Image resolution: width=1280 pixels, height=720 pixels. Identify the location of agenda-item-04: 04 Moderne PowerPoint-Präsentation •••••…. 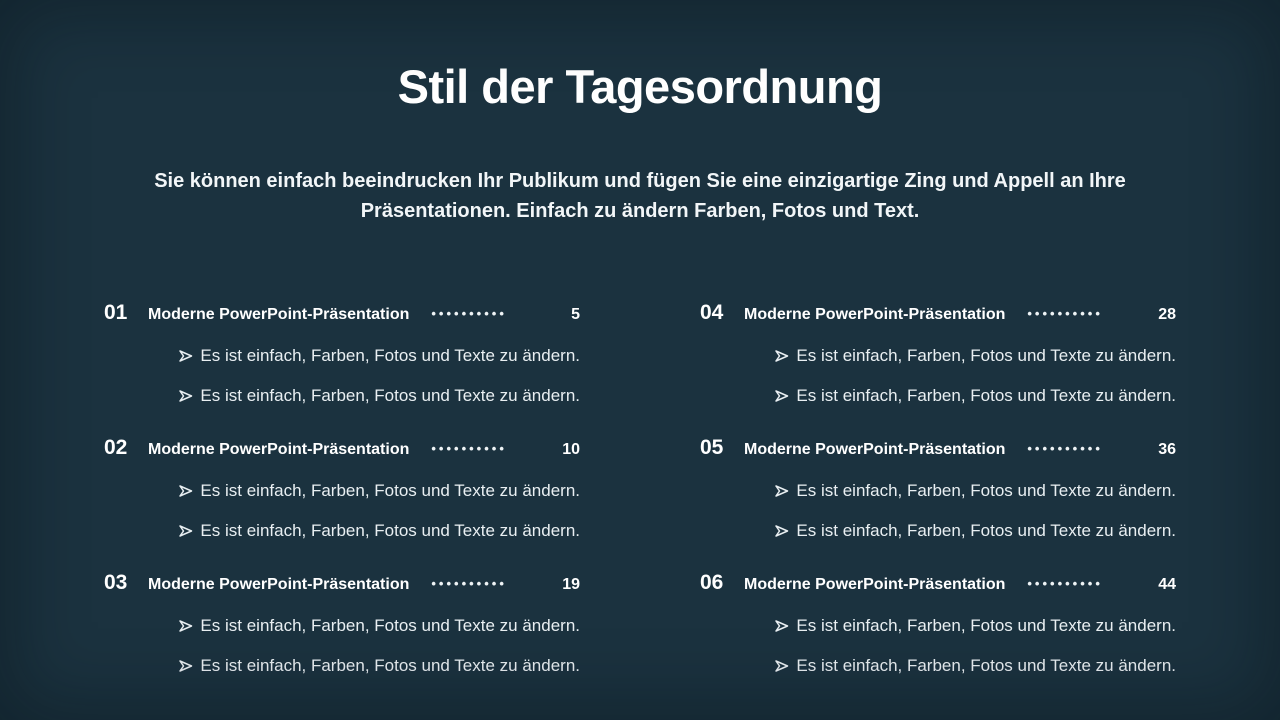
(938, 354).